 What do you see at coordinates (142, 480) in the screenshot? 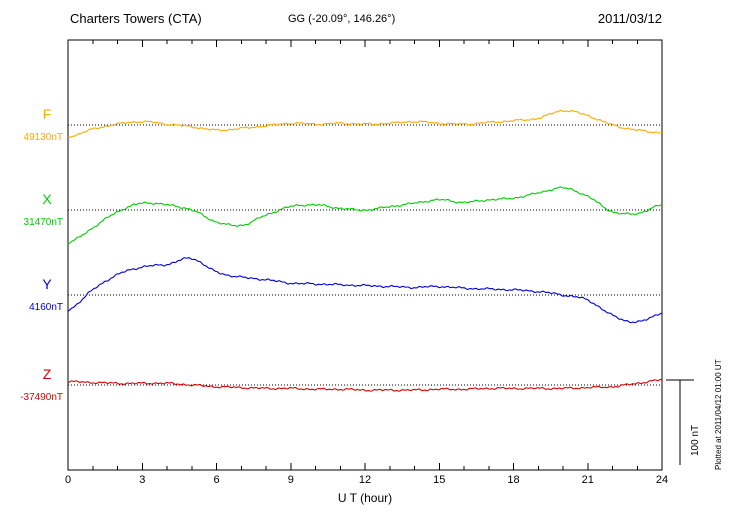
I see `x-tick-label: 3` at bounding box center [142, 480].